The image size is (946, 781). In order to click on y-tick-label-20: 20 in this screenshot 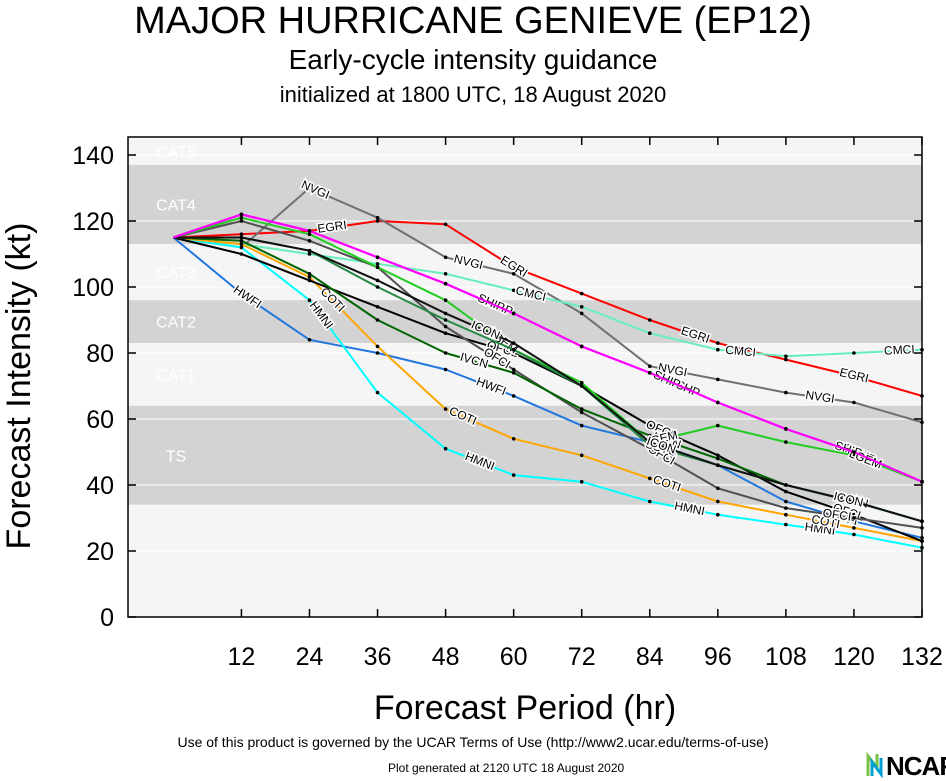, I will do `click(100, 552)`.